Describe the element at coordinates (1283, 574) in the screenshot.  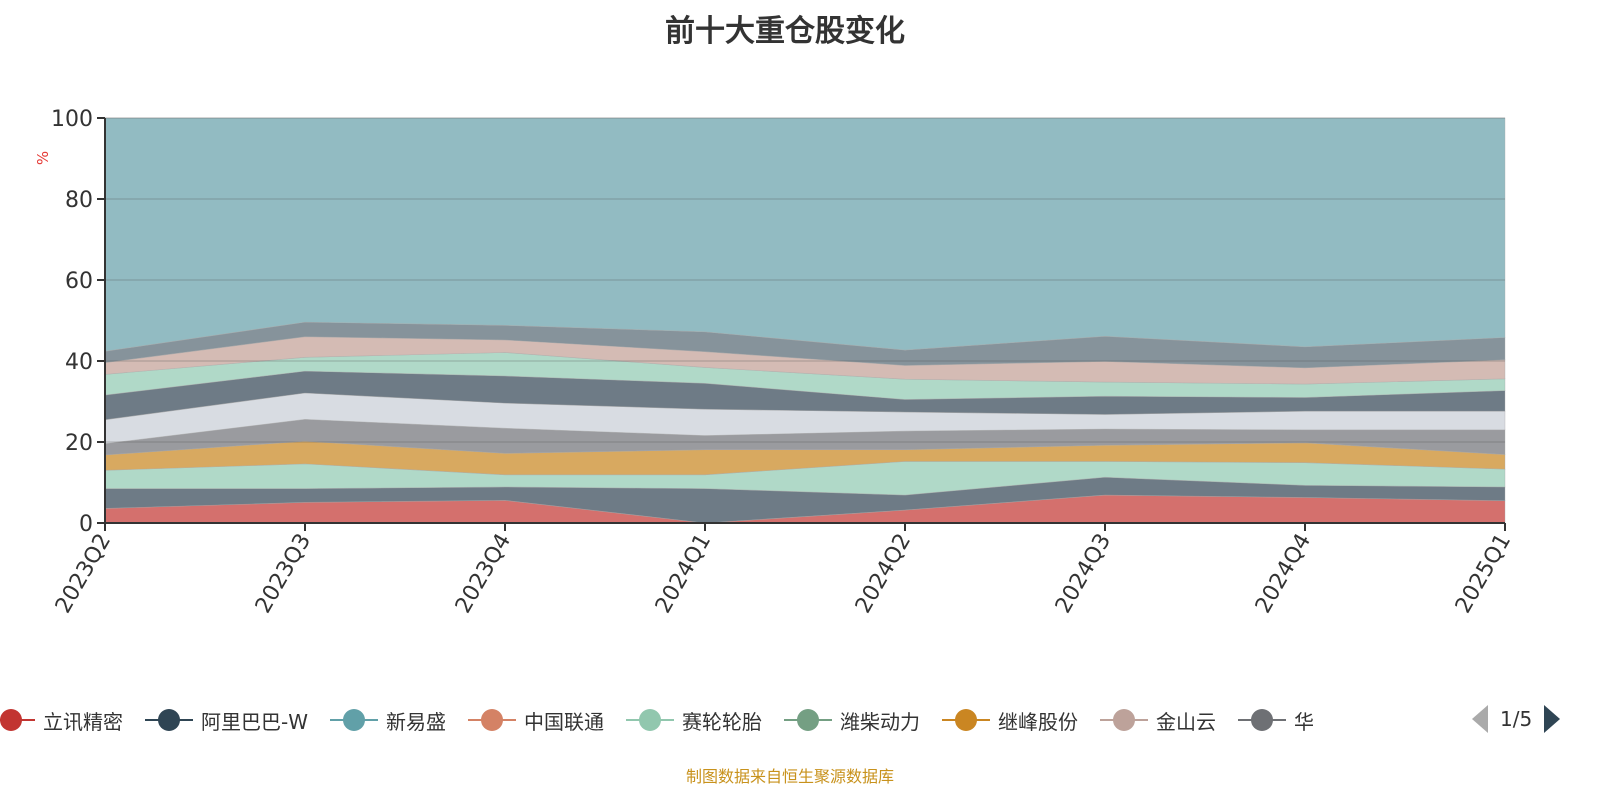
I see `x-tick-label: 2024Q4` at that location.